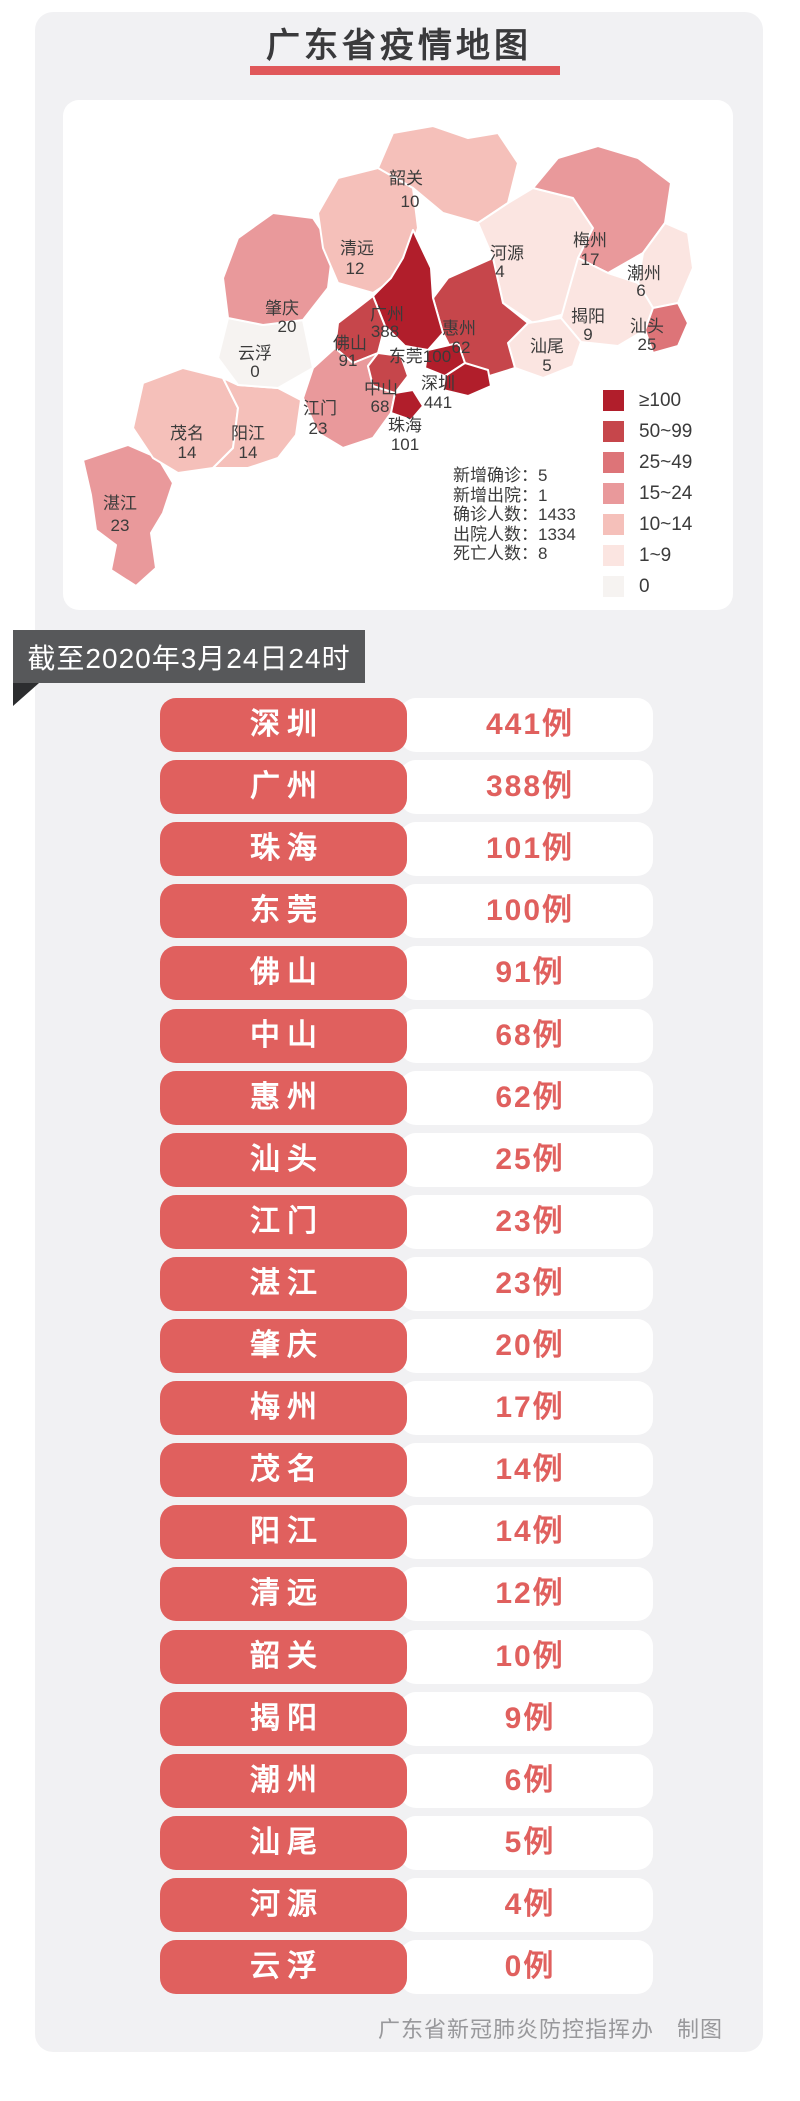  I want to click on list-item: 汕尾 5例, so click(406, 1843).